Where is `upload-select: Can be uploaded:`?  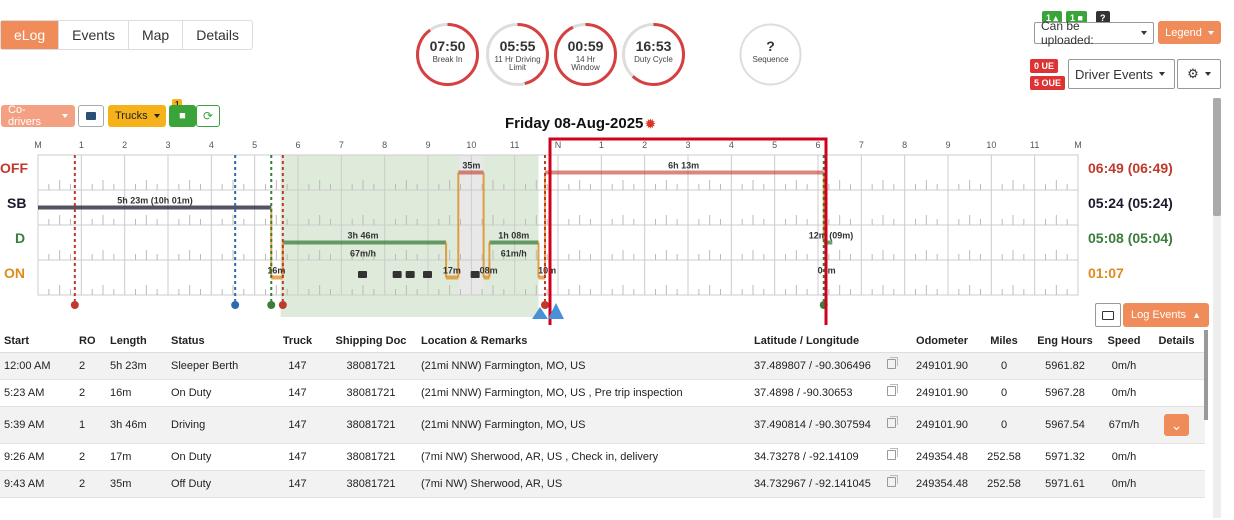
upload-select: Can be uploaded: is located at coordinates (1094, 33).